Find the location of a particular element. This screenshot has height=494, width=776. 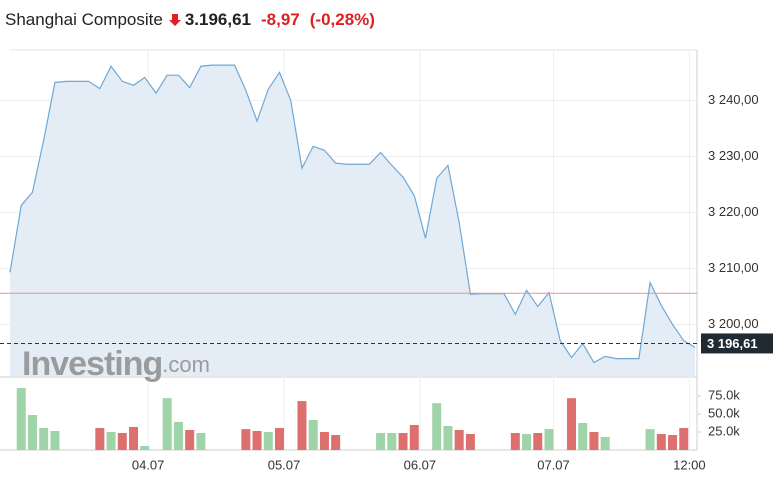

down-arrow is located at coordinates (174, 20).